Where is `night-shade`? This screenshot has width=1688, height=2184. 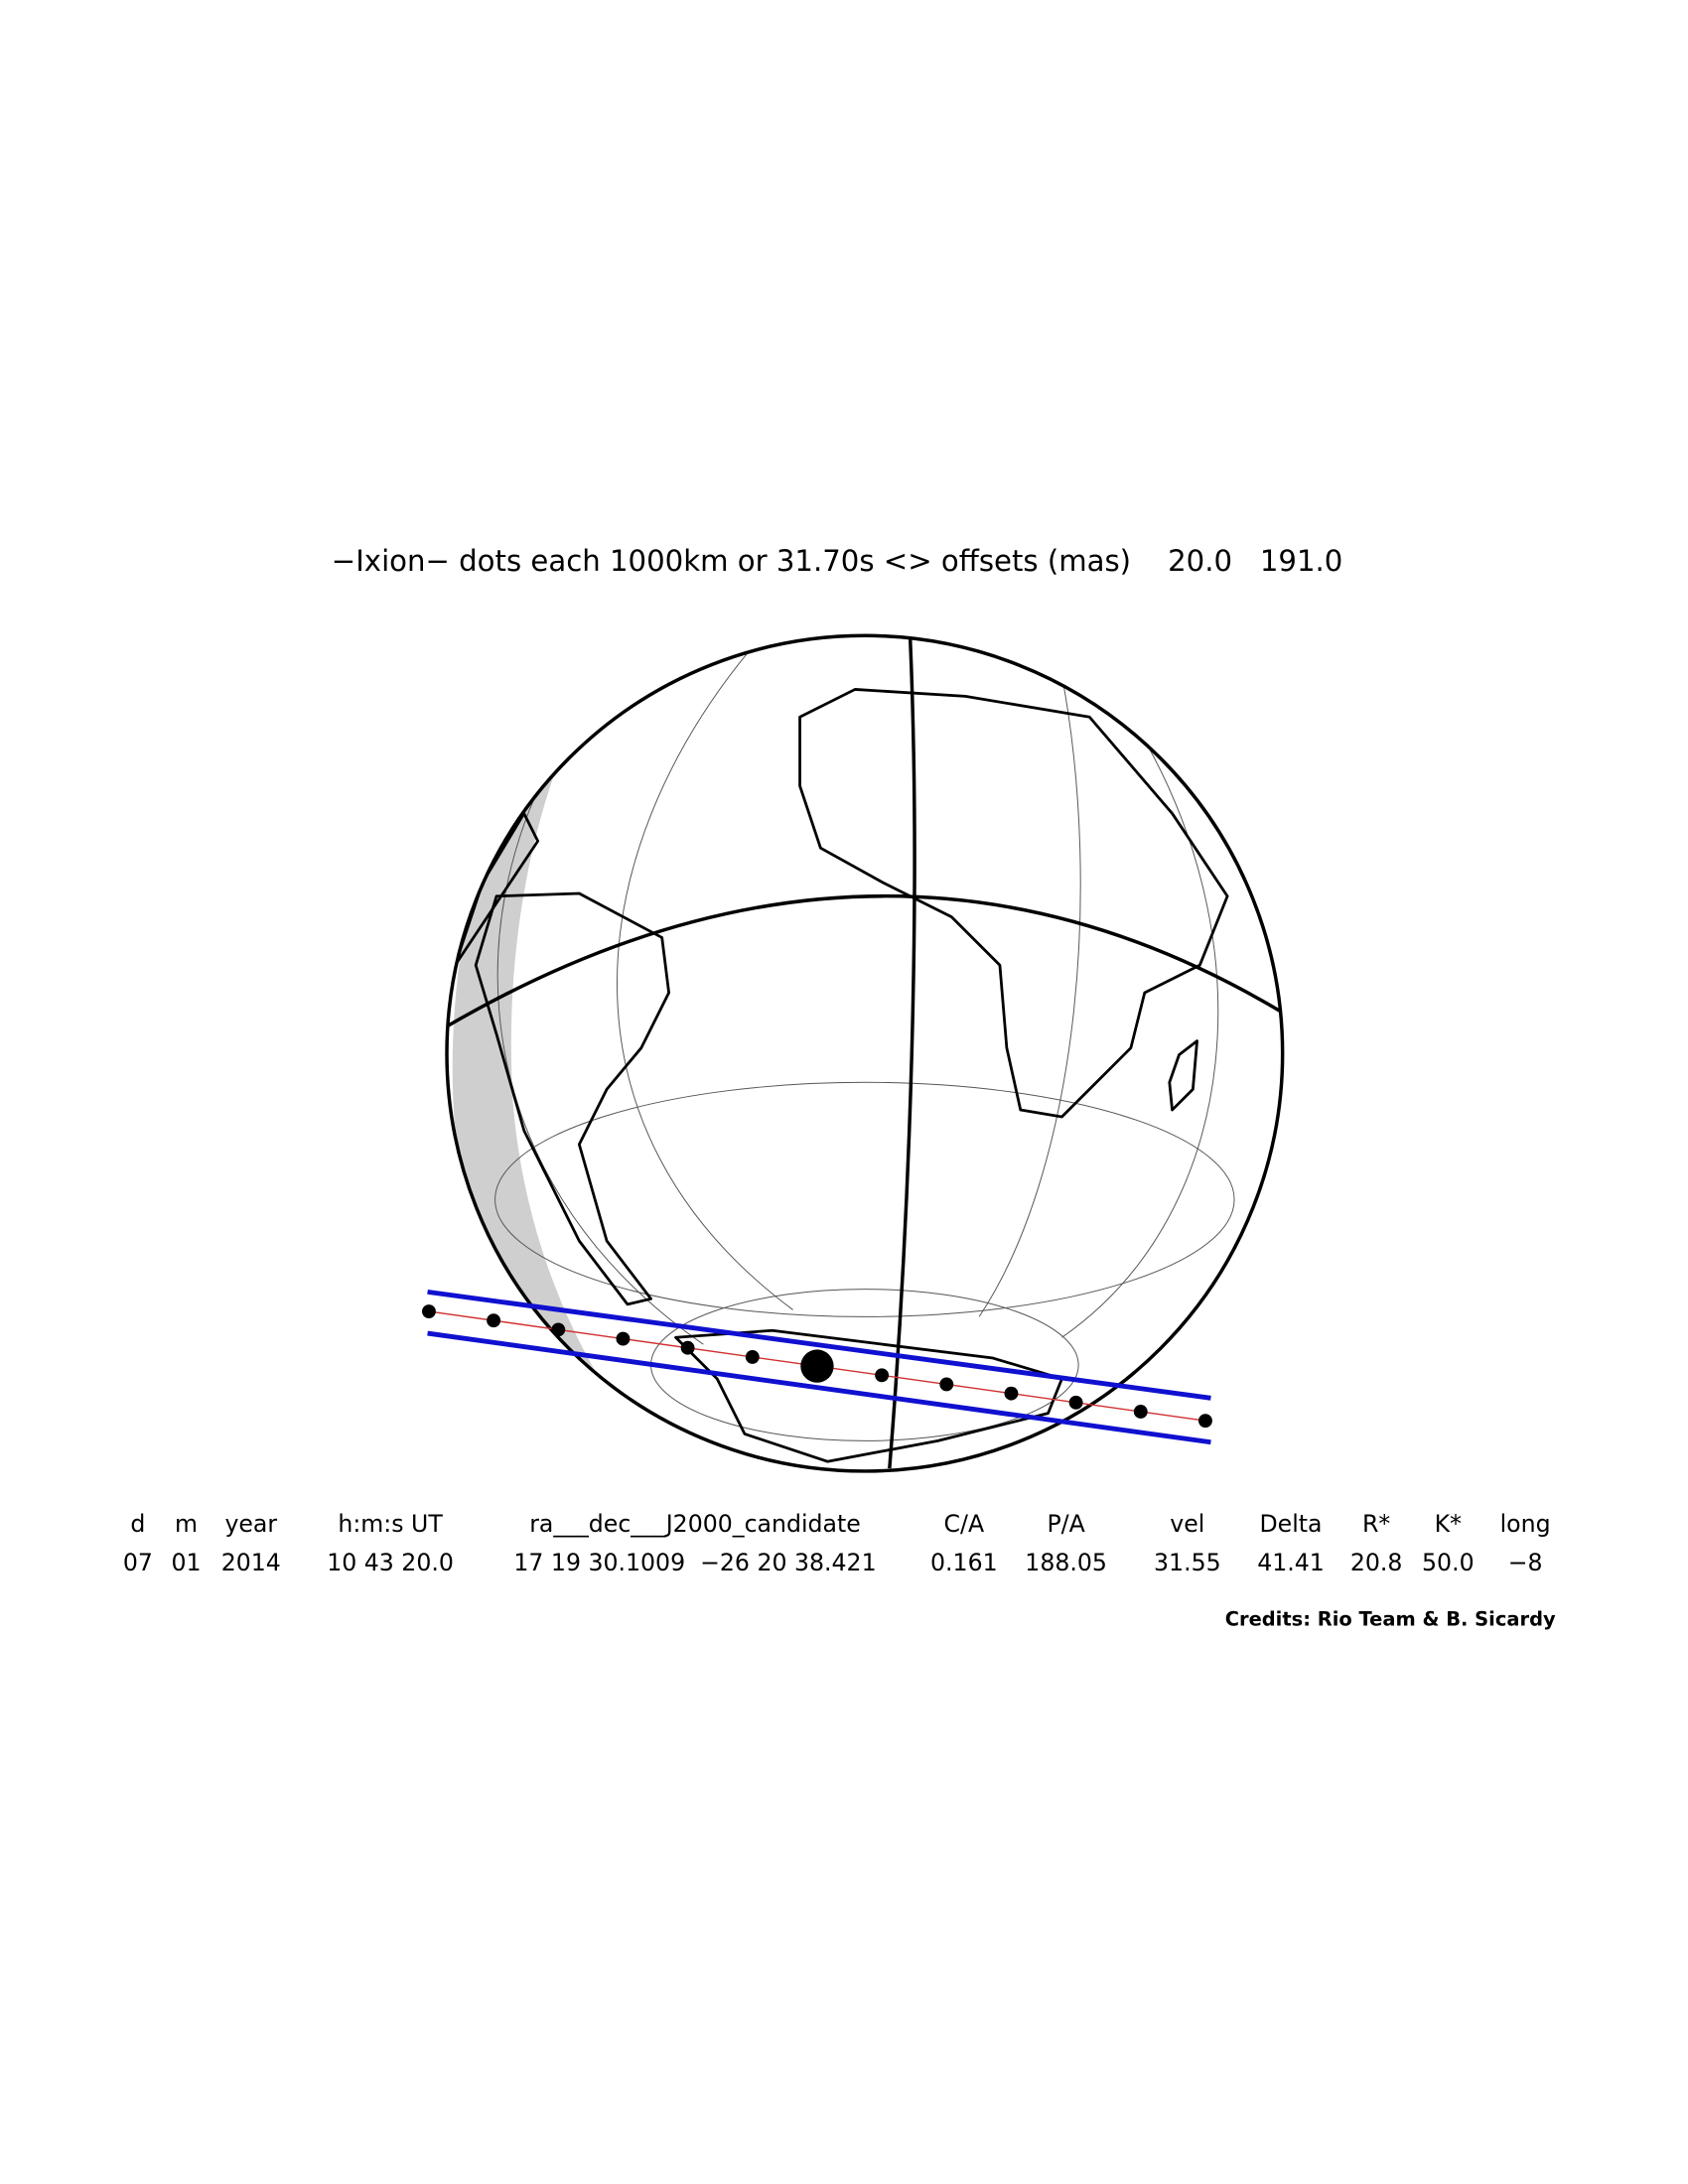
night-shade is located at coordinates (550, 1054).